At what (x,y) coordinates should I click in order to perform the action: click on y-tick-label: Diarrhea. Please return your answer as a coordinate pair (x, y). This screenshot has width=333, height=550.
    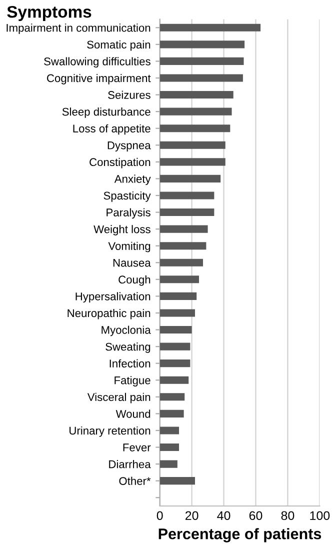
    Looking at the image, I should click on (130, 464).